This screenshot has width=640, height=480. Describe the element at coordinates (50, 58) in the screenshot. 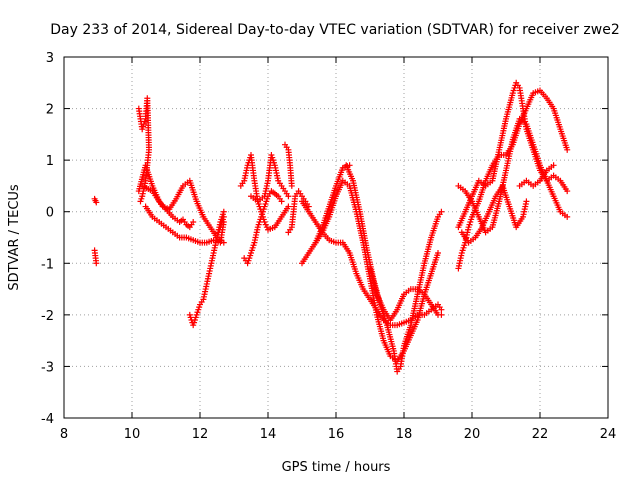

I see `y-tick-label: 3` at that location.